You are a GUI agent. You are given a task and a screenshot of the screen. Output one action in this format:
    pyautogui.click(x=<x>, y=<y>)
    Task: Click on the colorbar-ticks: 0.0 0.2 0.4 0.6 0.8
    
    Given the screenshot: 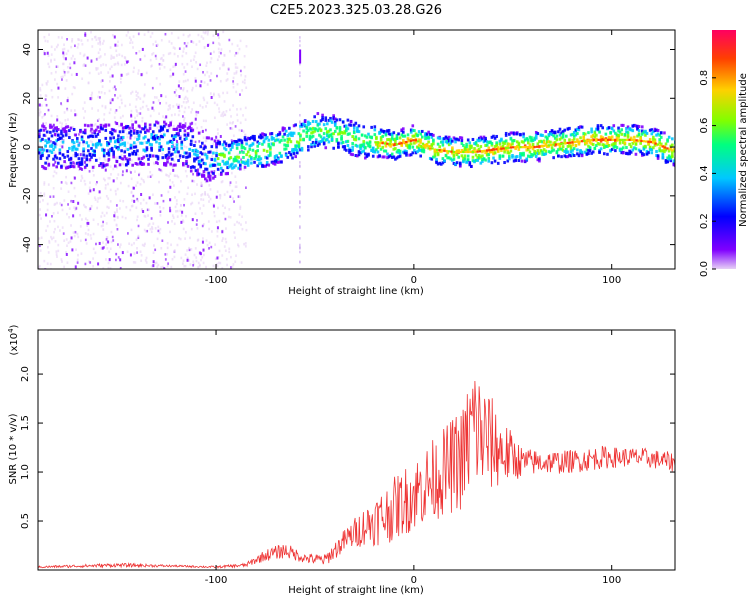 What is the action you would take?
    pyautogui.click(x=707, y=173)
    